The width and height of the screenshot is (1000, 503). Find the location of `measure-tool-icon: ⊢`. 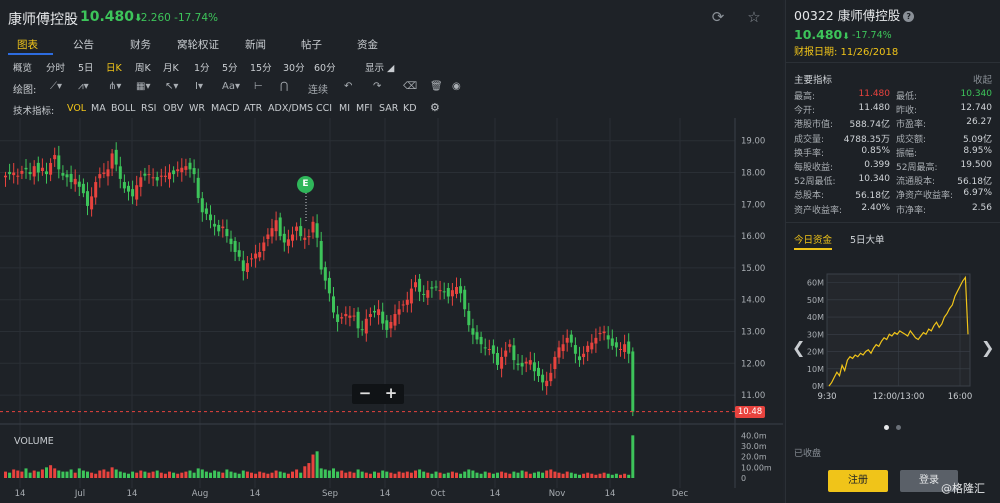

measure-tool-icon: ⊢ is located at coordinates (258, 86).